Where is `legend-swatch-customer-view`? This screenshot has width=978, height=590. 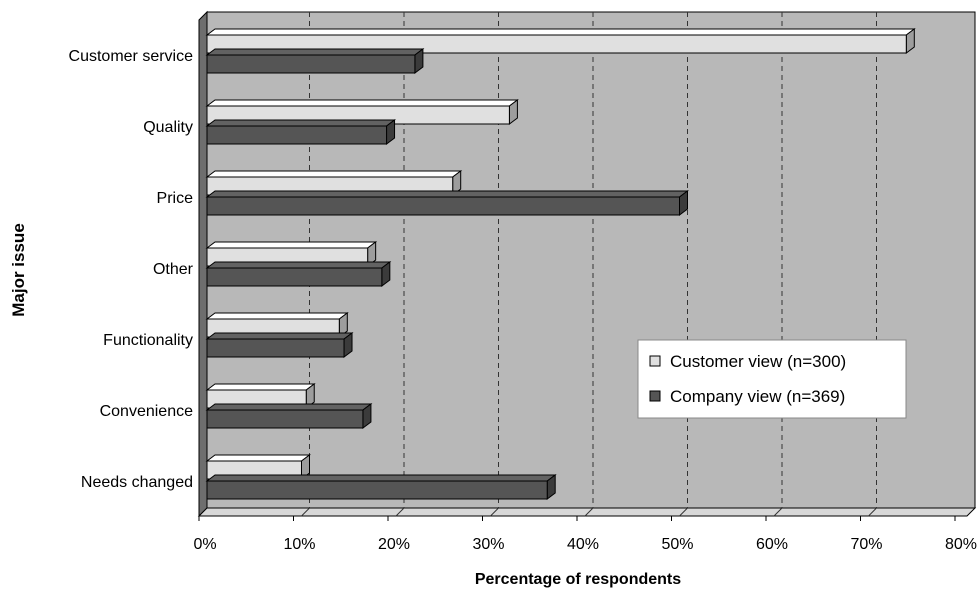
legend-swatch-customer-view is located at coordinates (655, 361).